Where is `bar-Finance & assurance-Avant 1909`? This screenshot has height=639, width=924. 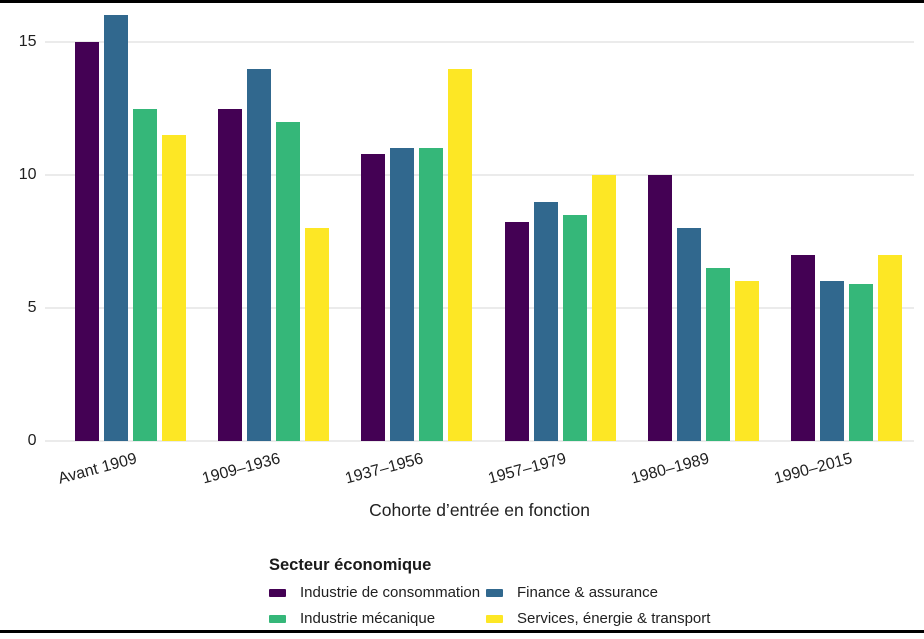 bar-Finance & assurance-Avant 1909 is located at coordinates (116, 228).